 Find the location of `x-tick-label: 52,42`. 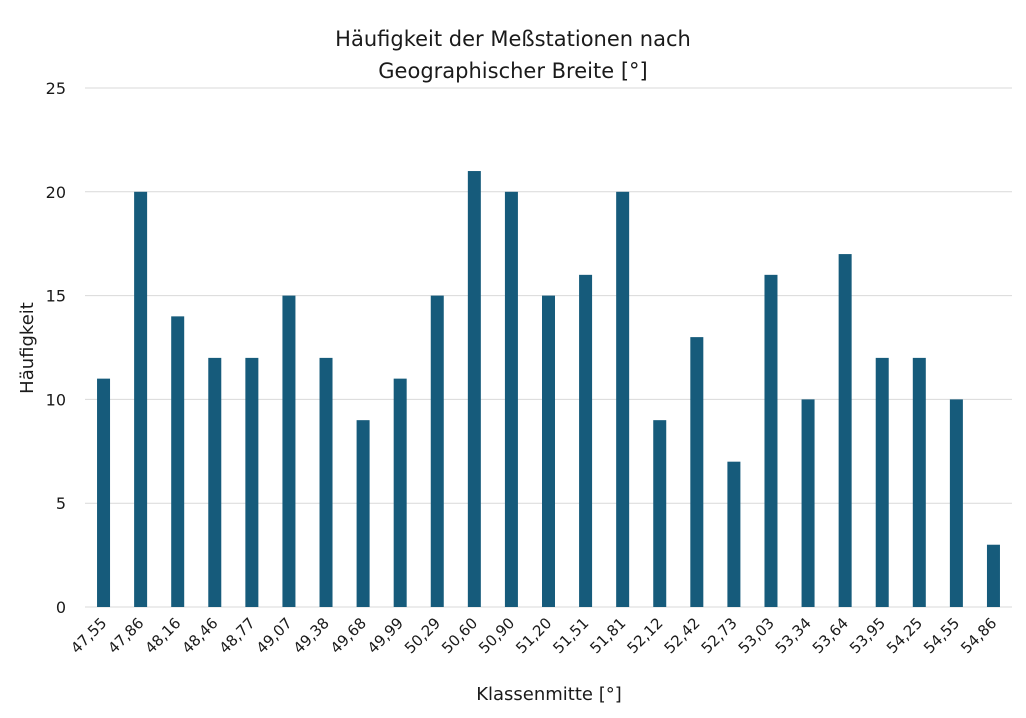

x-tick-label: 52,42 is located at coordinates (682, 635).